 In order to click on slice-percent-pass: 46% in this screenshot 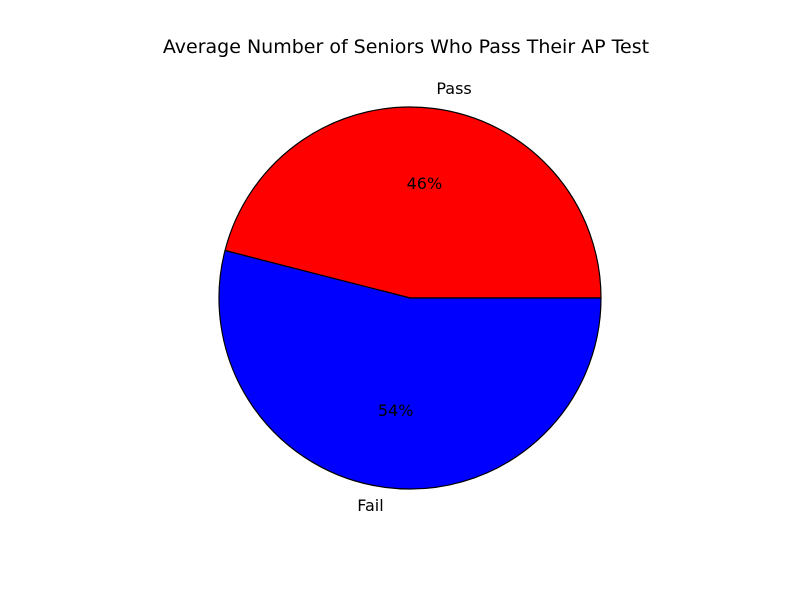, I will do `click(425, 183)`.